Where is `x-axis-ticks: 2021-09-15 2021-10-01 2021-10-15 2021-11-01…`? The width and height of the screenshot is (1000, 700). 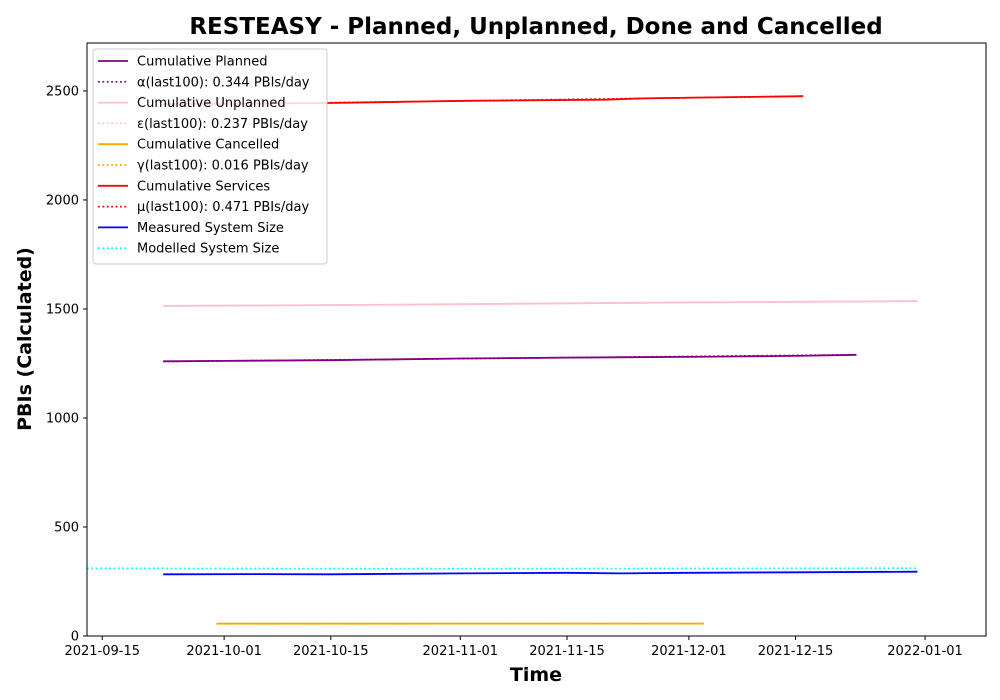
x-axis-ticks: 2021-09-15 2021-10-01 2021-10-15 2021-11-01… is located at coordinates (513, 647).